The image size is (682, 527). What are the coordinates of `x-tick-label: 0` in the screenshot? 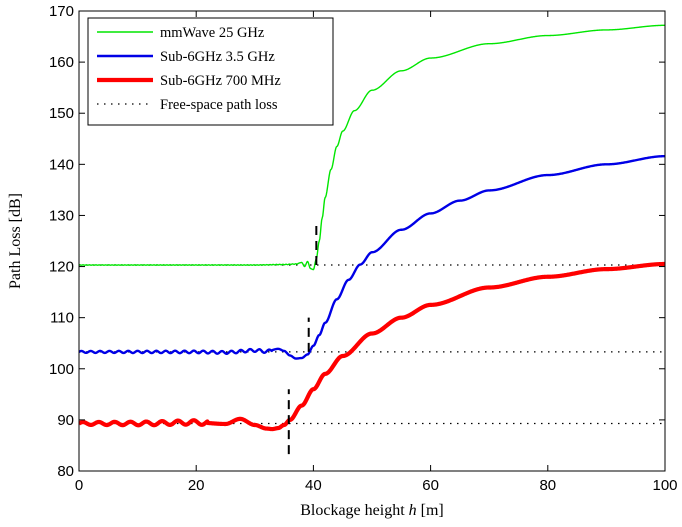 It's located at (79, 485).